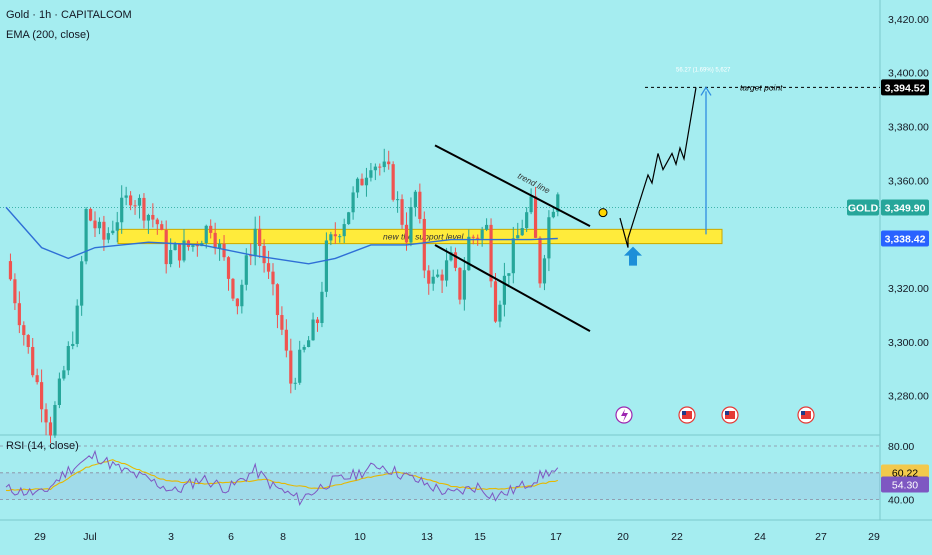  What do you see at coordinates (863, 209) in the screenshot?
I see `symbol-badge-text: GOLD` at bounding box center [863, 209].